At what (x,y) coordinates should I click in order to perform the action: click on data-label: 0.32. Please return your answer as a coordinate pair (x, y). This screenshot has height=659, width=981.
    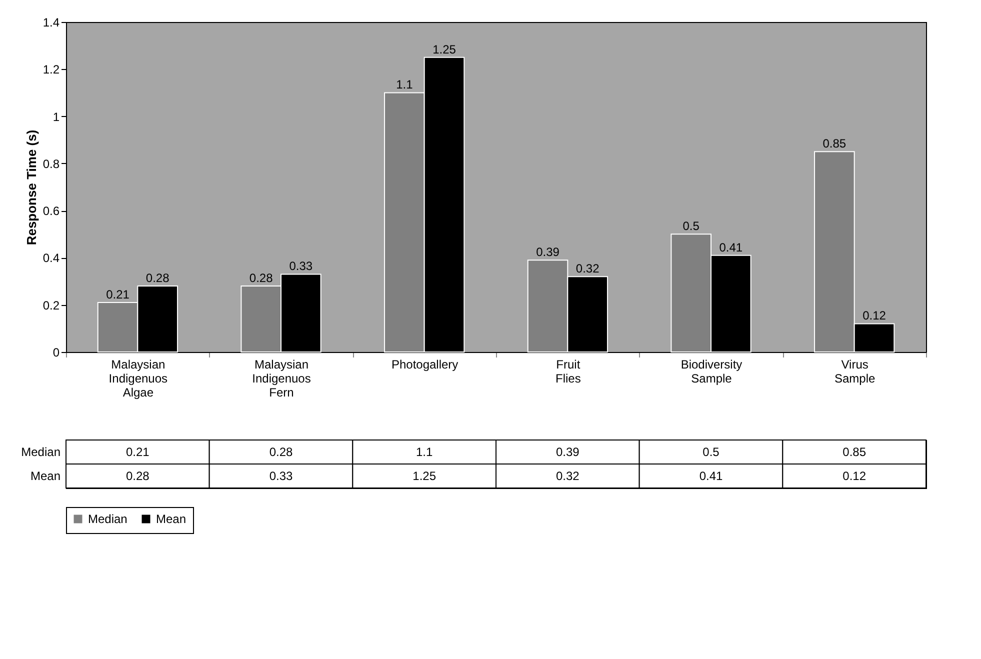
    Looking at the image, I should click on (568, 476).